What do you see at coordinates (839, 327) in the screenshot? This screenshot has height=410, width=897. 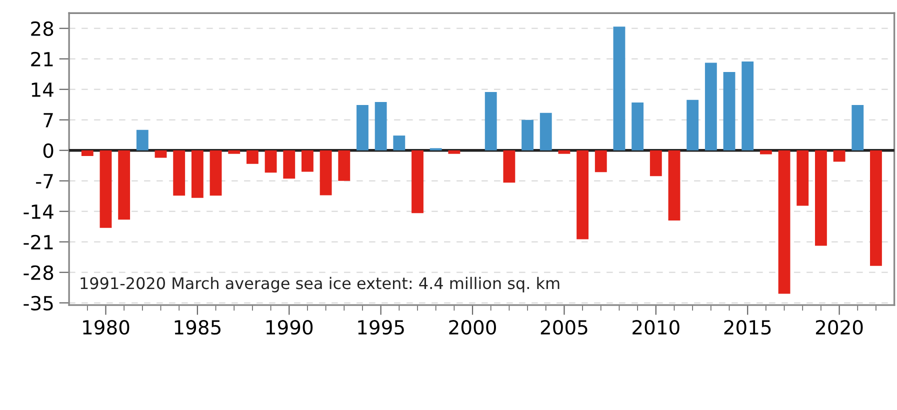 I see `x-tick-label: 2020` at bounding box center [839, 327].